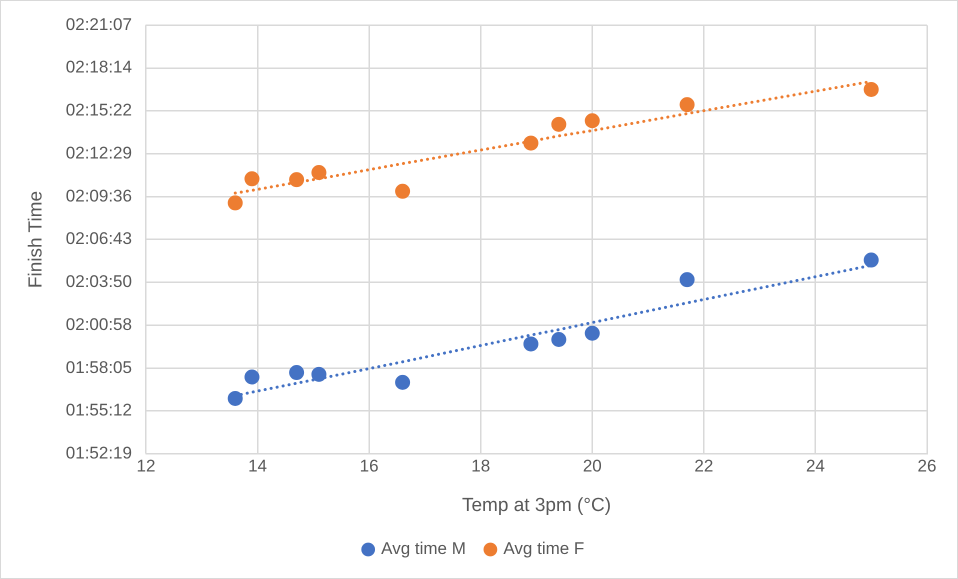 This screenshot has width=958, height=579. What do you see at coordinates (99, 67) in the screenshot?
I see `y-tick-label: 02:18:14` at bounding box center [99, 67].